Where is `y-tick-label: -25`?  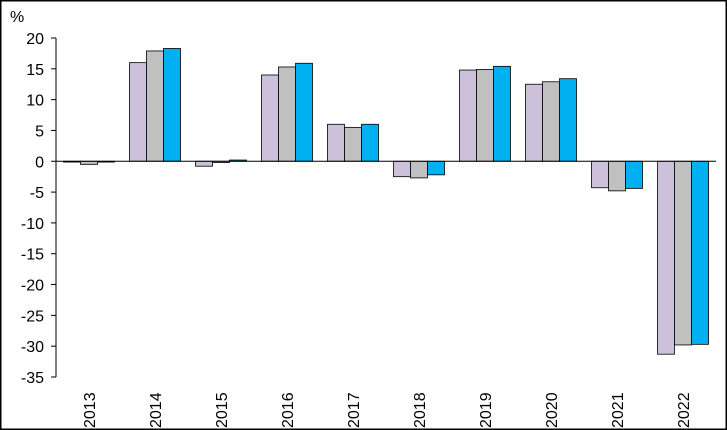
y-tick-label: -25 is located at coordinates (32, 316).